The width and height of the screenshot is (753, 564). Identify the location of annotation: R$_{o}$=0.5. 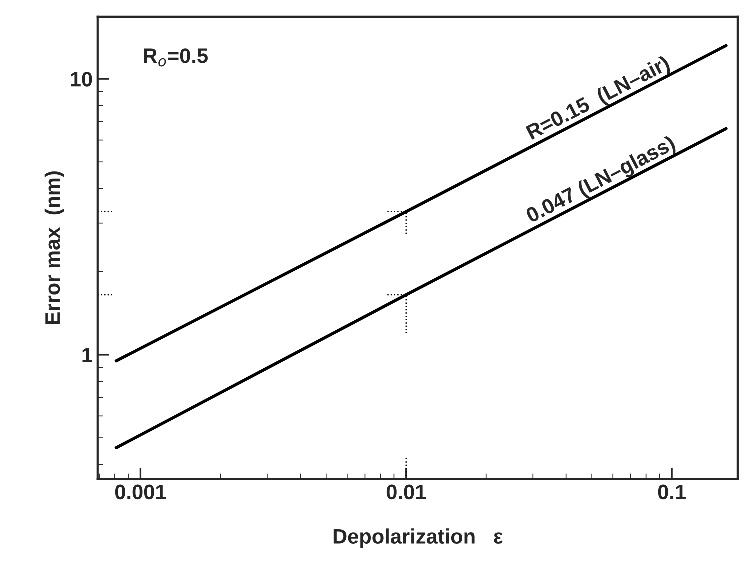
(176, 57).